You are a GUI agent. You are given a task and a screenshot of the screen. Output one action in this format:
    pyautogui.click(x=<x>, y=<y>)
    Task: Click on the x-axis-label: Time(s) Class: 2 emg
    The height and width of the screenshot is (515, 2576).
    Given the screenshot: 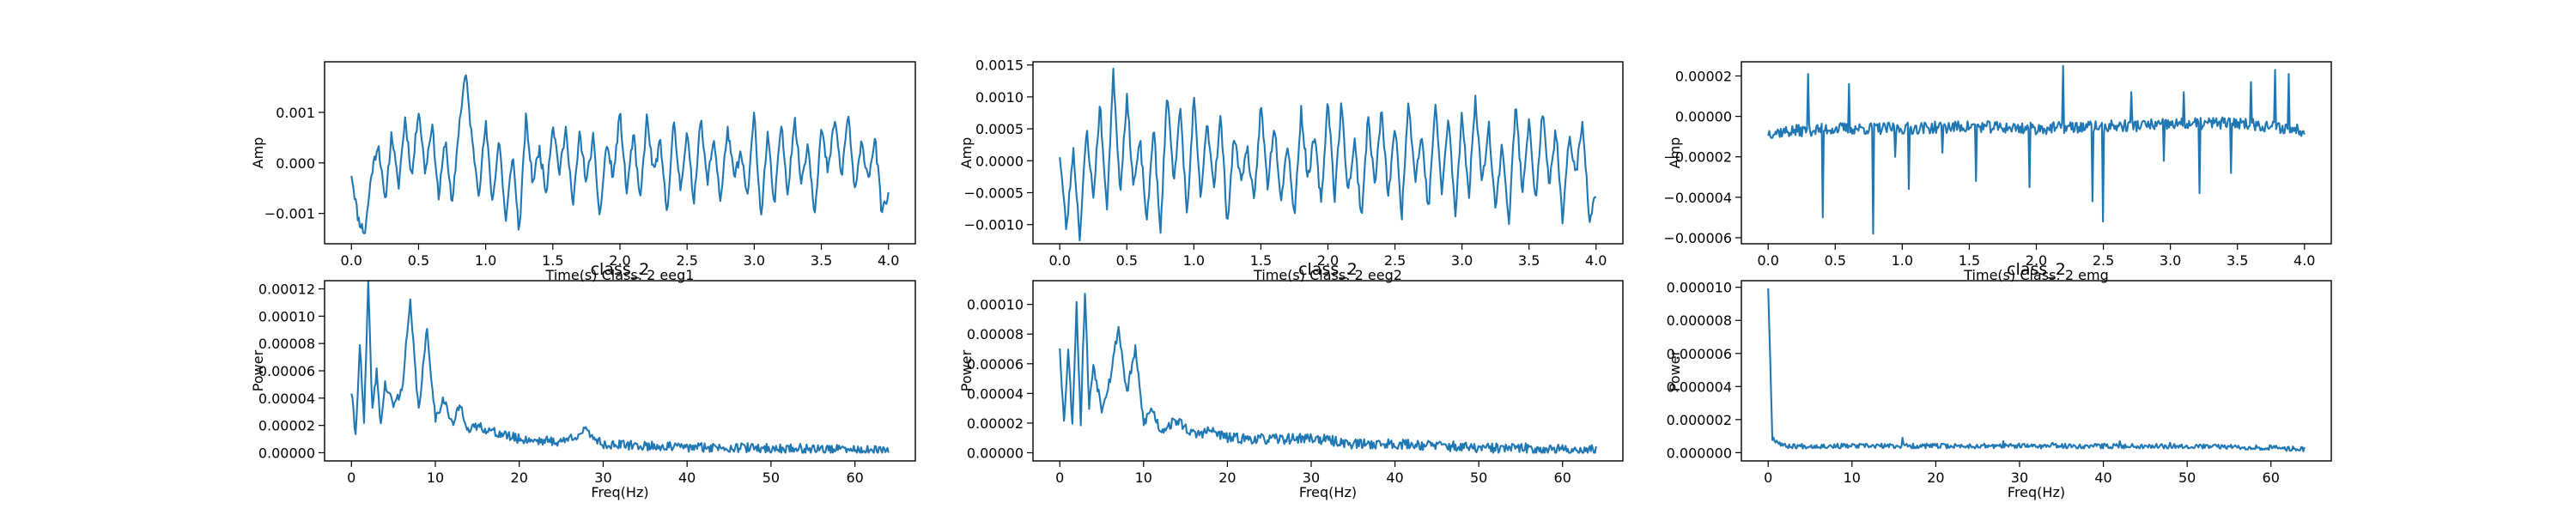 What is the action you would take?
    pyautogui.click(x=2035, y=275)
    